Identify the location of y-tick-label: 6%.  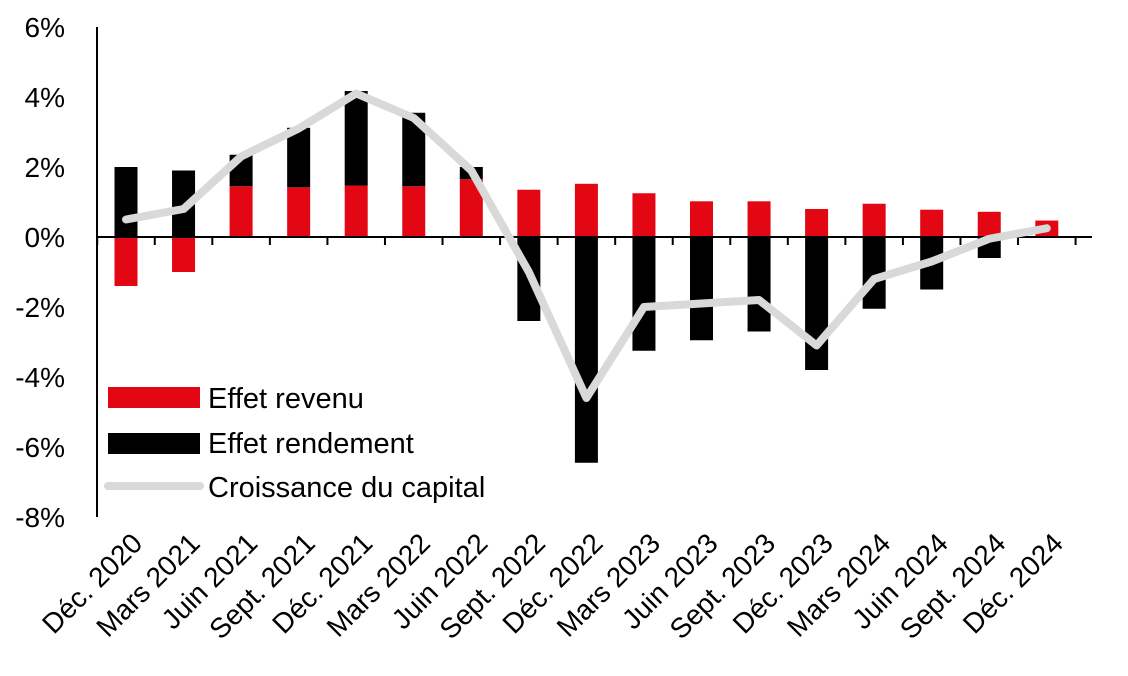
(45, 27).